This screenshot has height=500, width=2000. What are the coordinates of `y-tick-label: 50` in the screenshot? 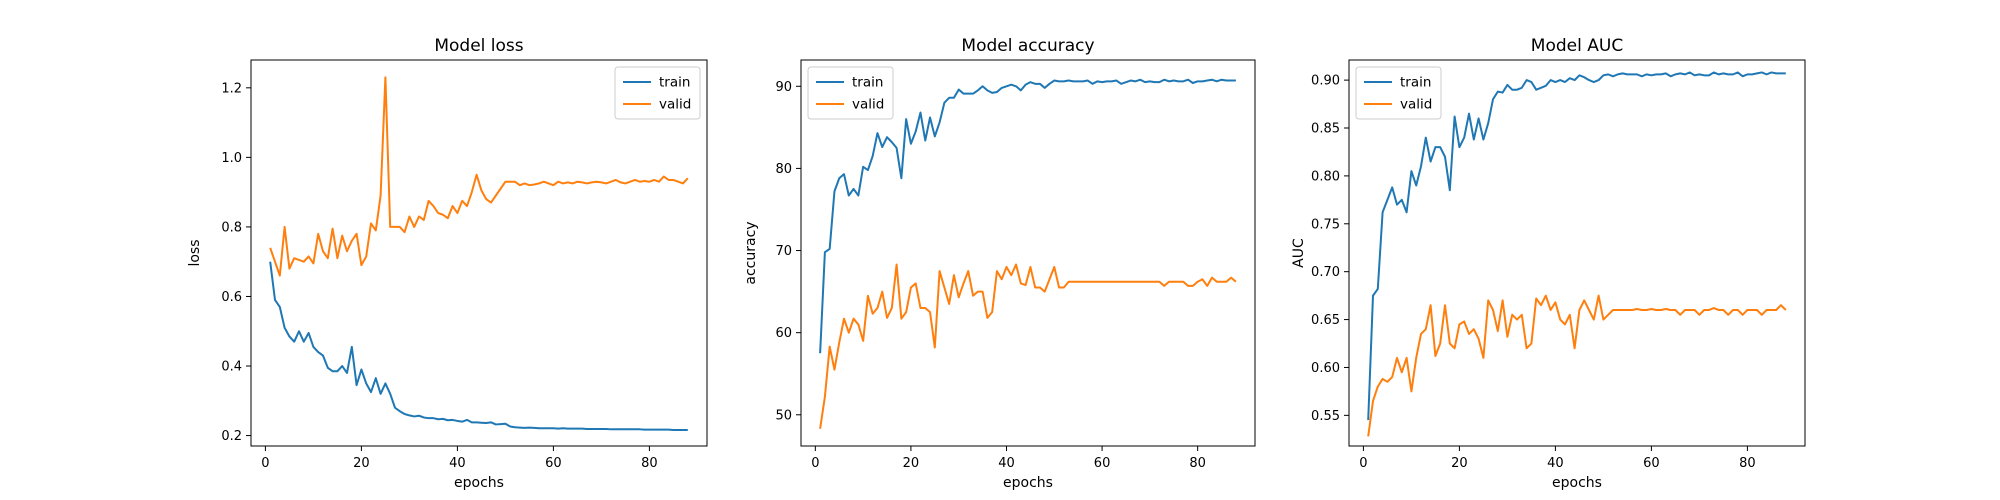 It's located at (783, 415).